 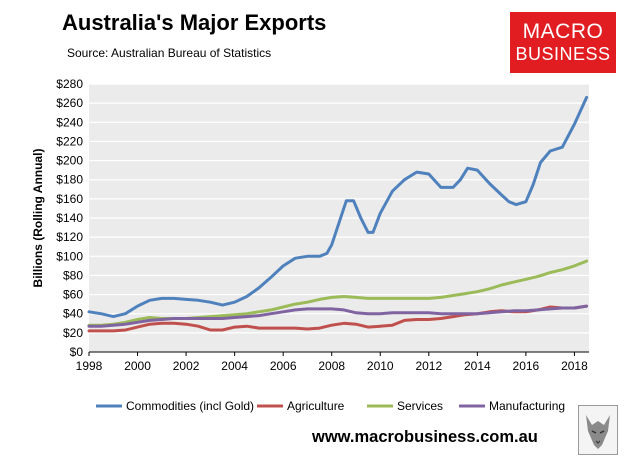 What do you see at coordinates (598, 430) in the screenshot?
I see `wolf-badge-icon` at bounding box center [598, 430].